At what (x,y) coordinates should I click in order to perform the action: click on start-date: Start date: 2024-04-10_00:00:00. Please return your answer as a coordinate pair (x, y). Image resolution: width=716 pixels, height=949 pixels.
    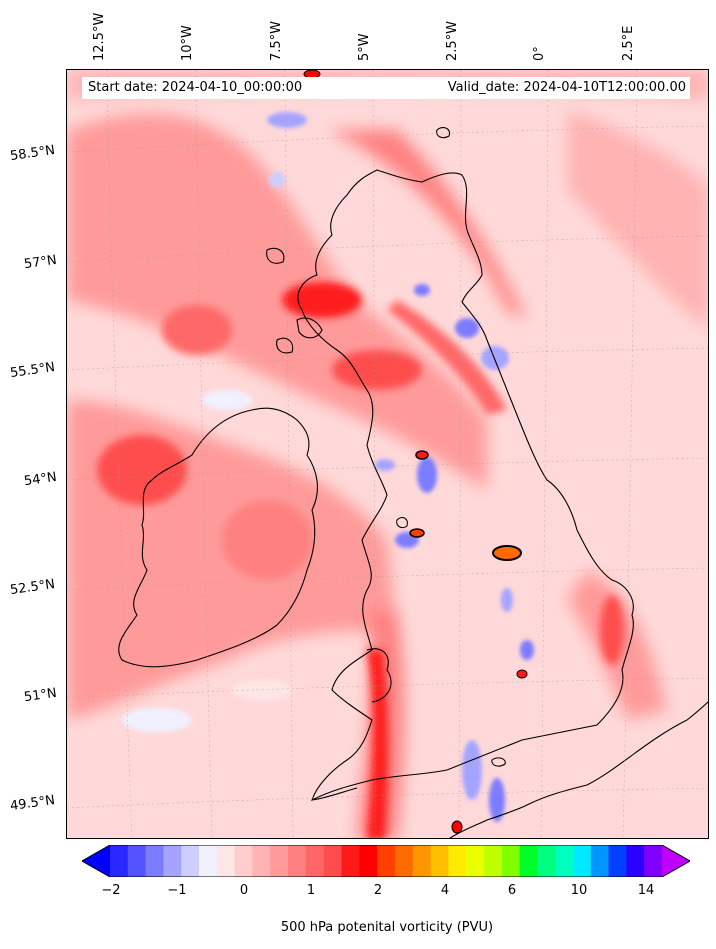
    Looking at the image, I should click on (195, 87).